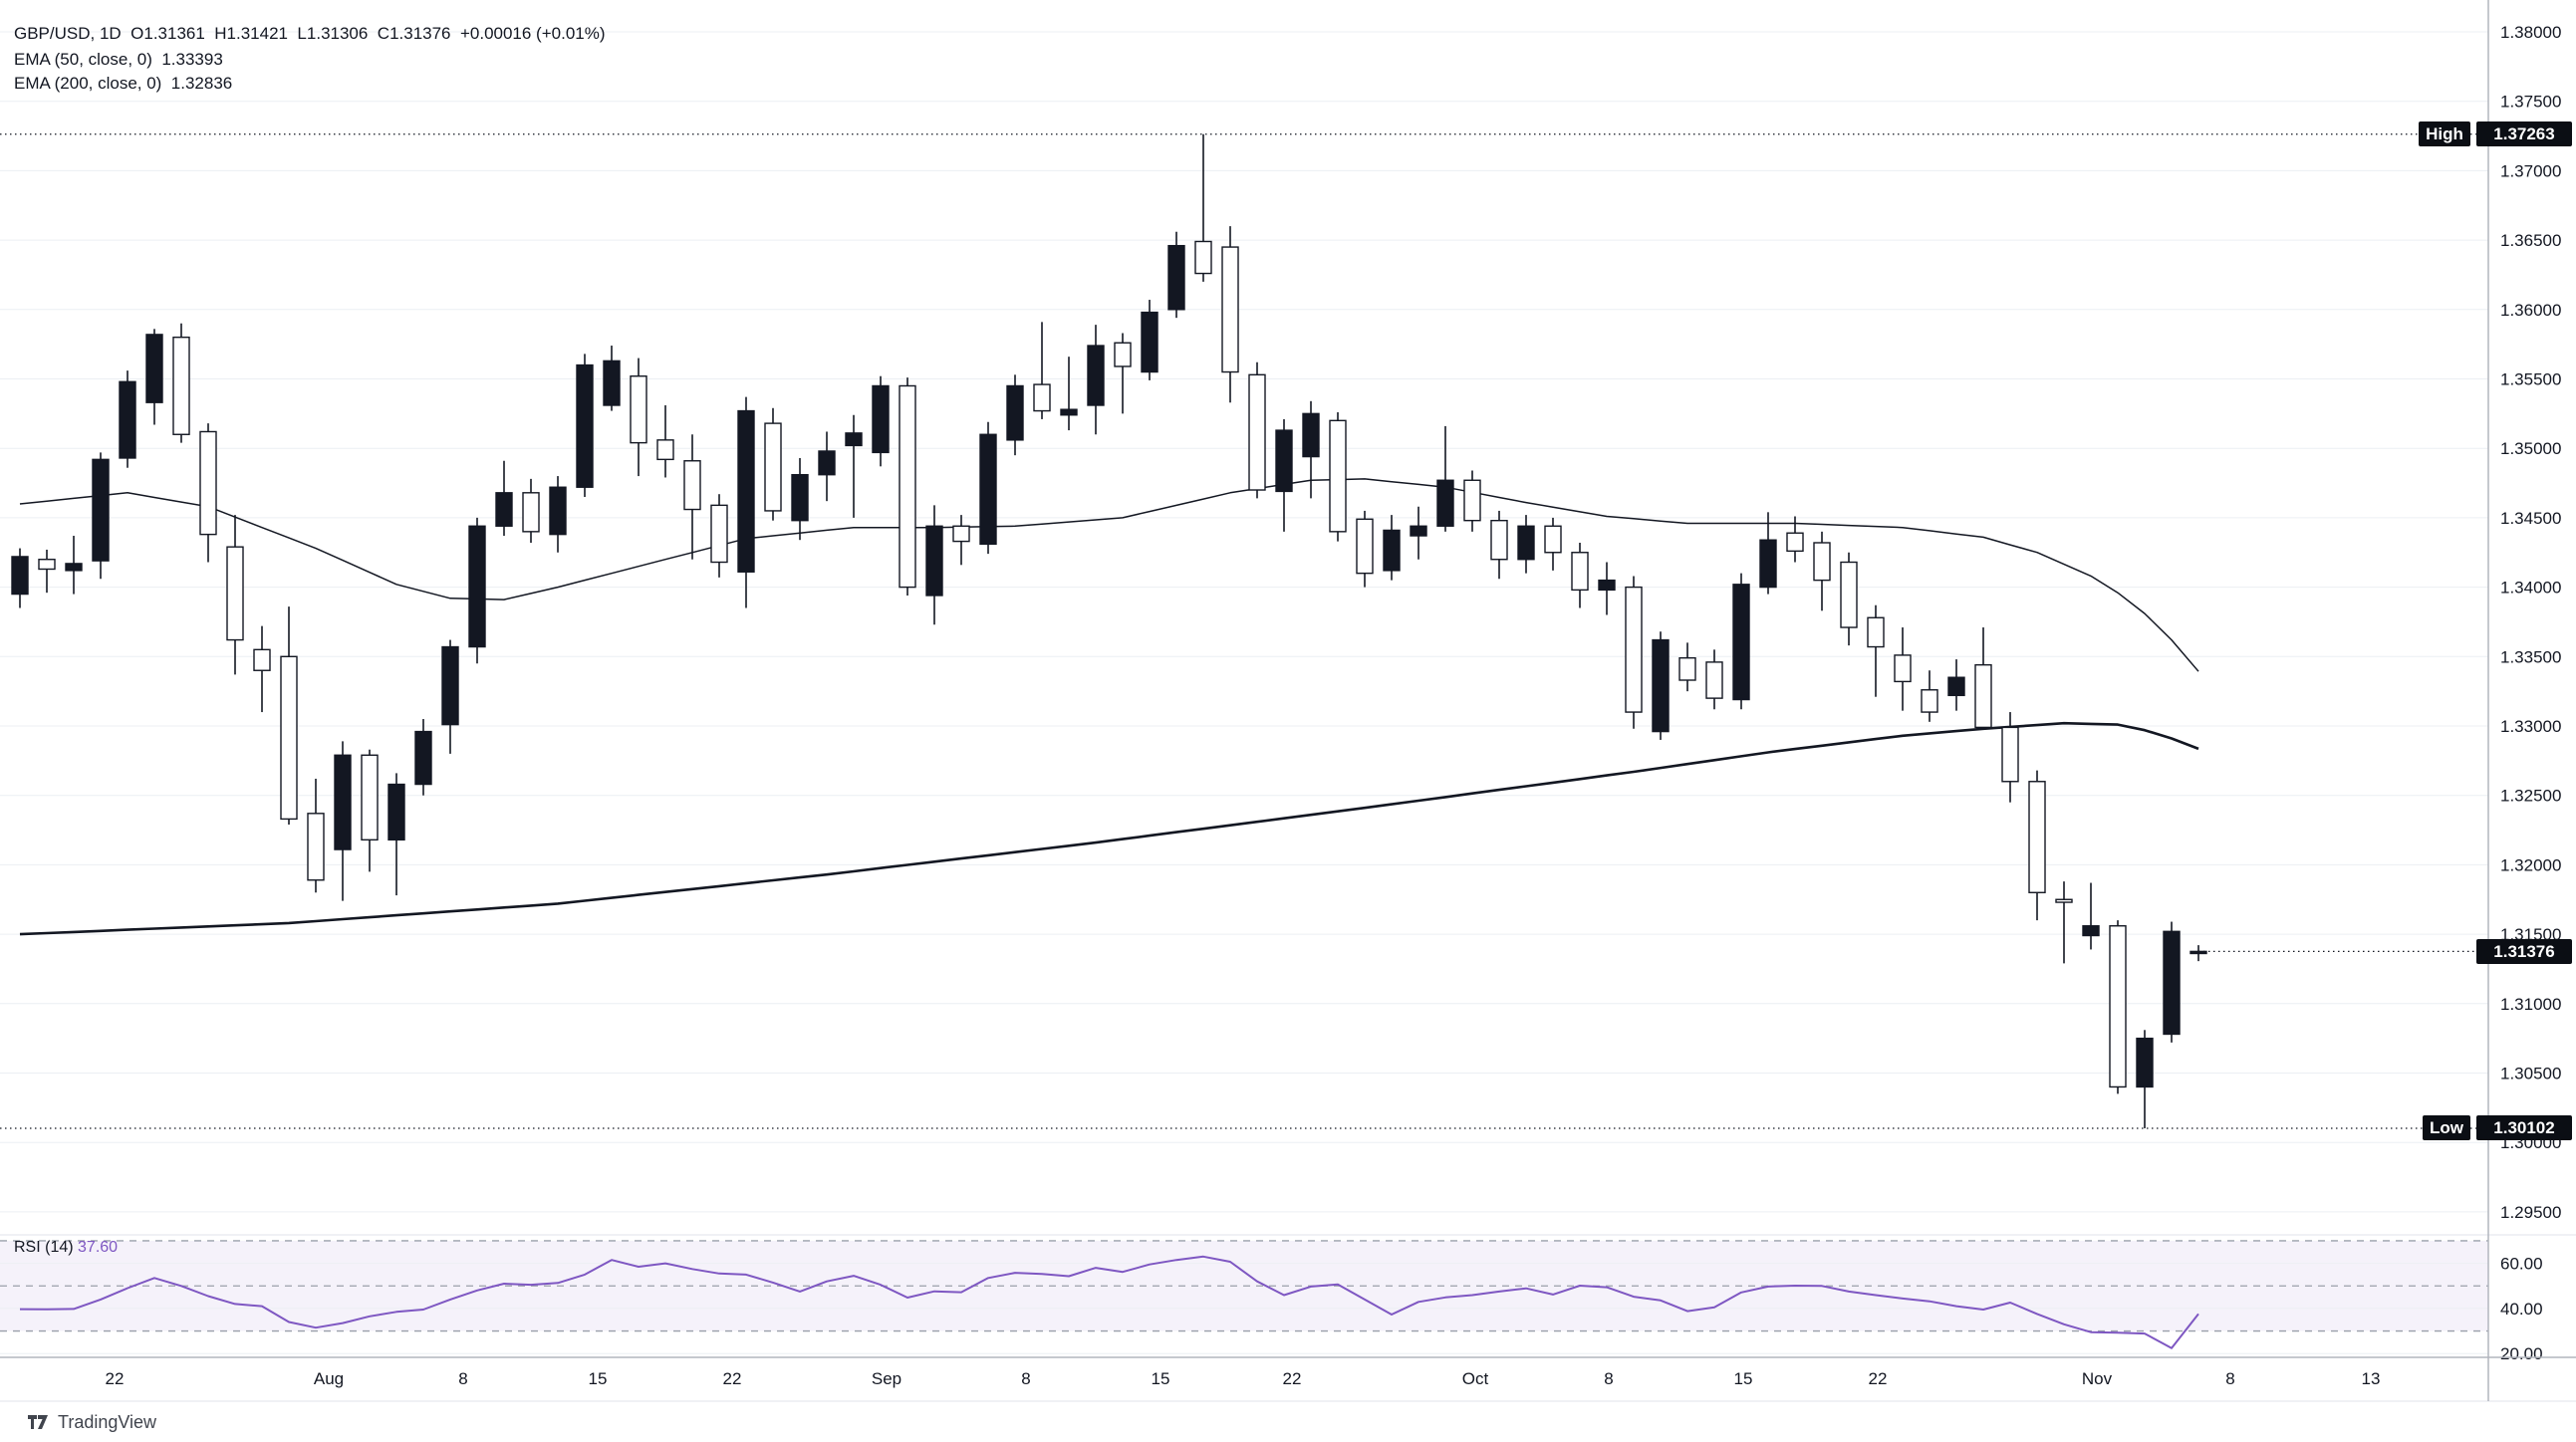  What do you see at coordinates (123, 83) in the screenshot?
I see `ema200-legend: EMA (200, close, 0) 1.32836` at bounding box center [123, 83].